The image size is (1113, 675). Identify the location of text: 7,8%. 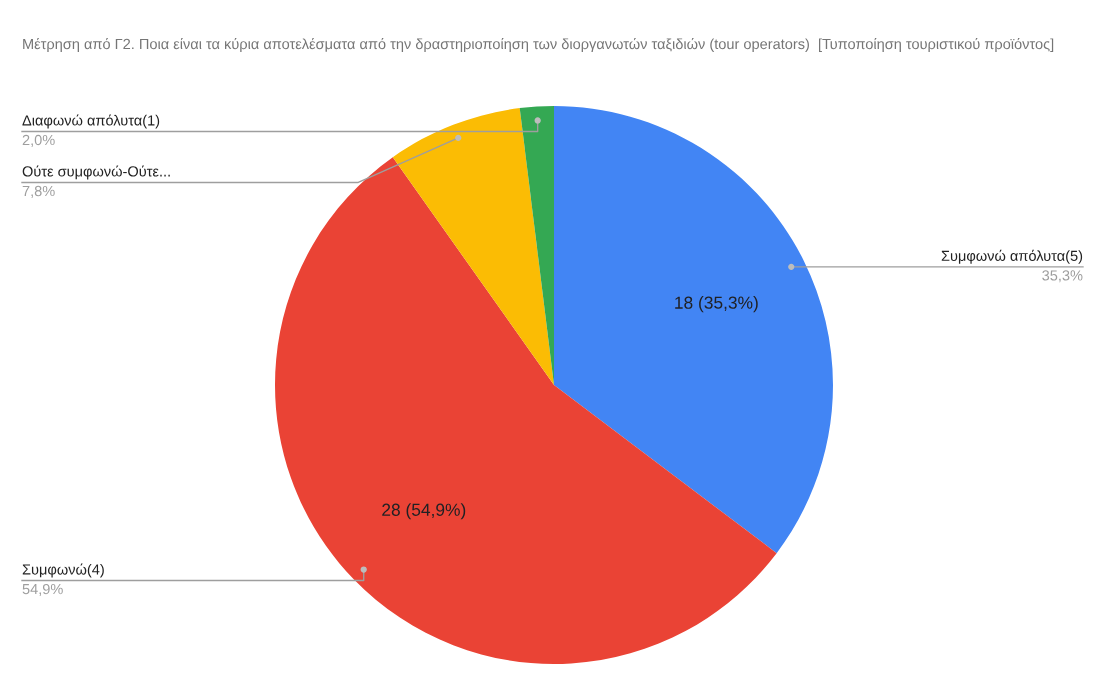
(38, 191).